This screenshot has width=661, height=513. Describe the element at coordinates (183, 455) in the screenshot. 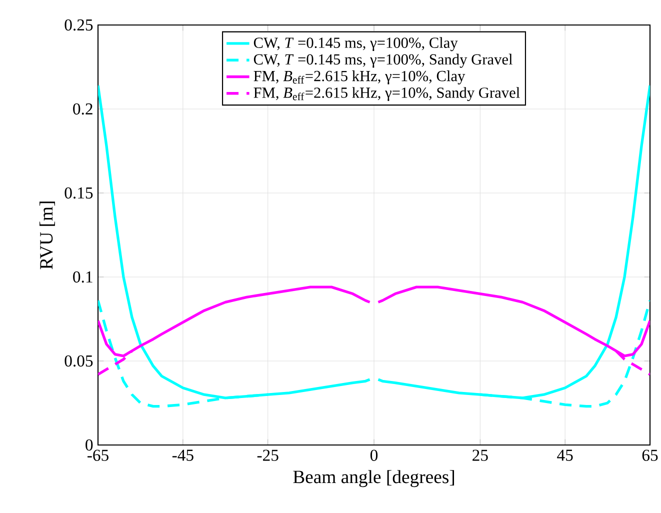

I see `x-tick-label: -45` at that location.